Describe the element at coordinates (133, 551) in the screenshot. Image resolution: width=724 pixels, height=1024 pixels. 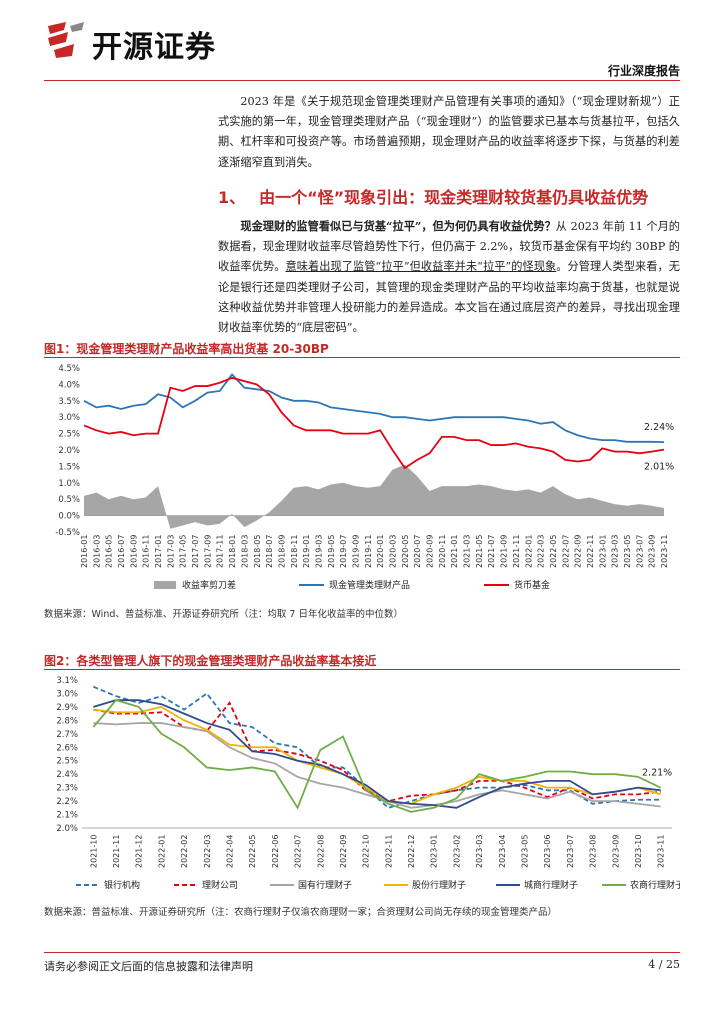
I see `x-tick-label: 2016-09` at that location.